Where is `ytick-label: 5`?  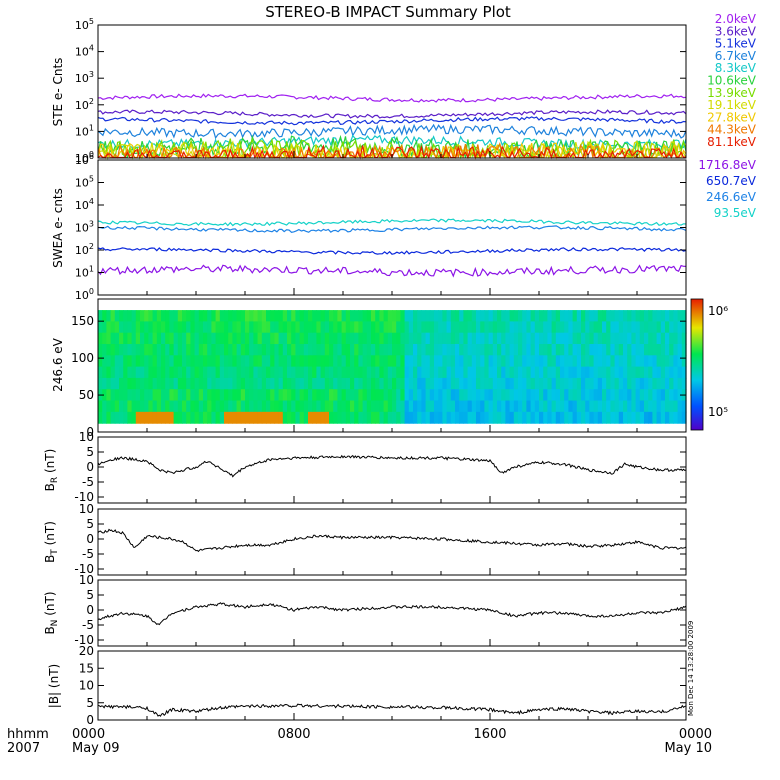
ytick-label: 5 is located at coordinates (90, 703).